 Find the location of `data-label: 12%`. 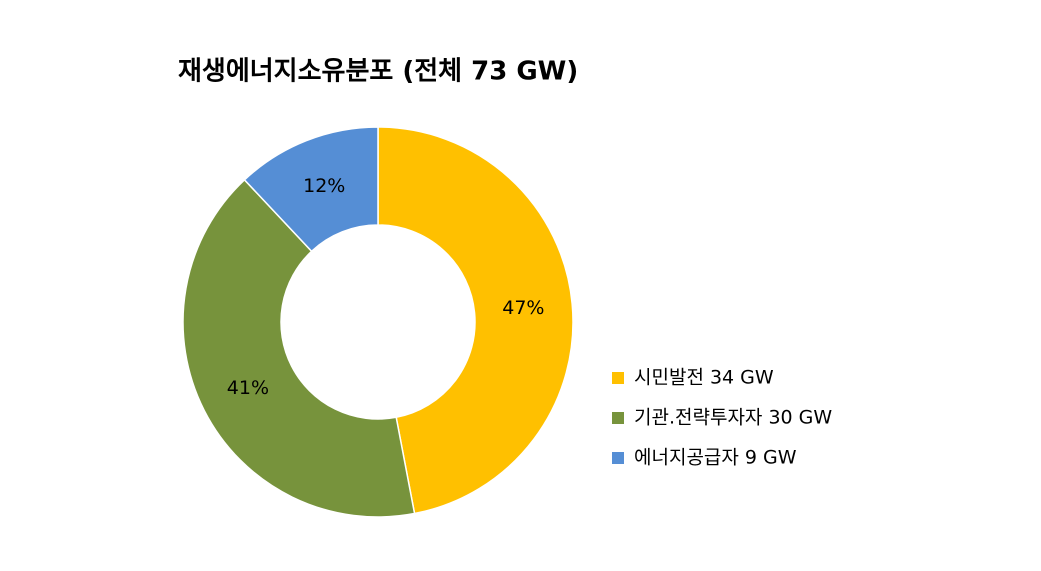

data-label: 12% is located at coordinates (324, 186).